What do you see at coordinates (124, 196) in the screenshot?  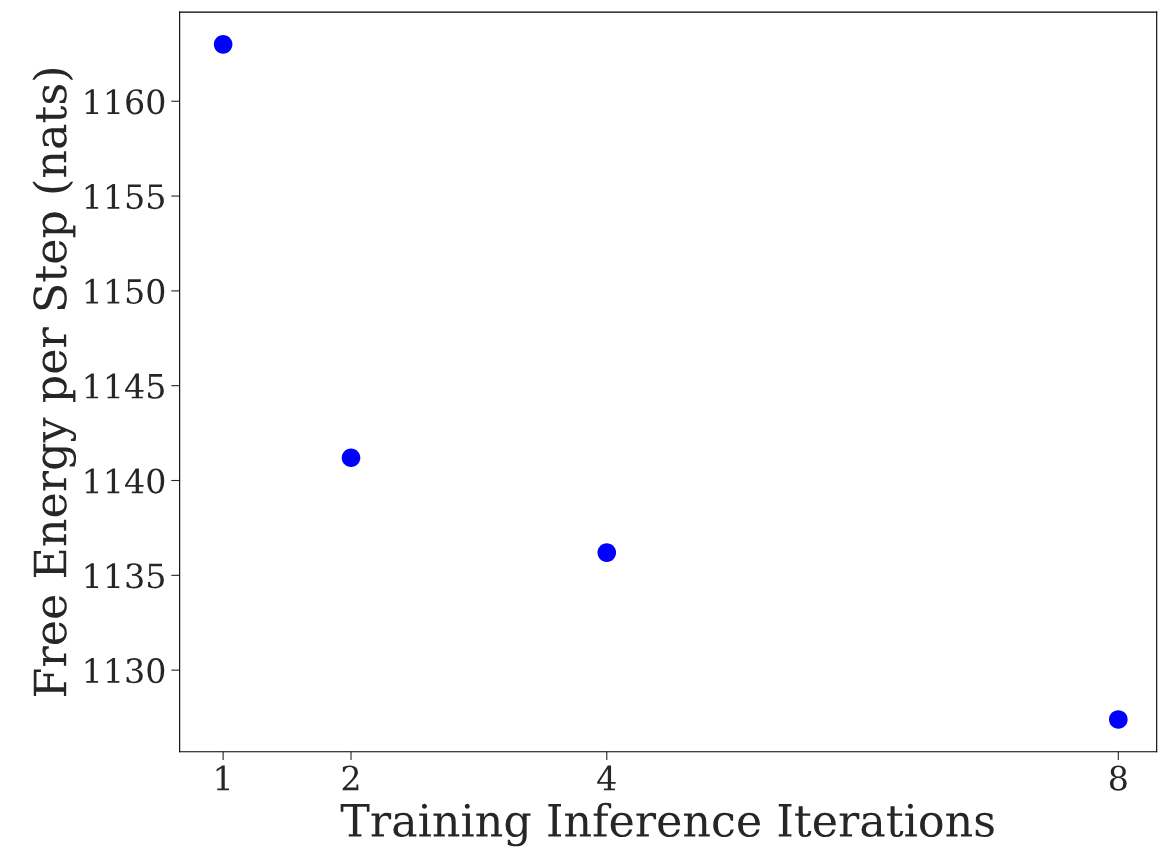 I see `y-tick-label: 1155` at bounding box center [124, 196].